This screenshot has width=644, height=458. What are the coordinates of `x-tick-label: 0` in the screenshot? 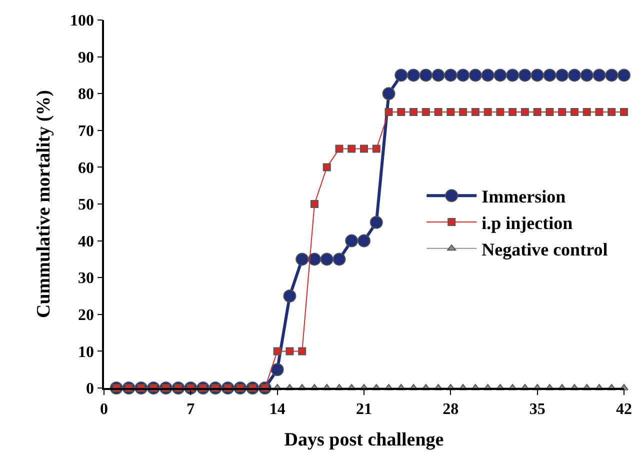 It's located at (104, 409).